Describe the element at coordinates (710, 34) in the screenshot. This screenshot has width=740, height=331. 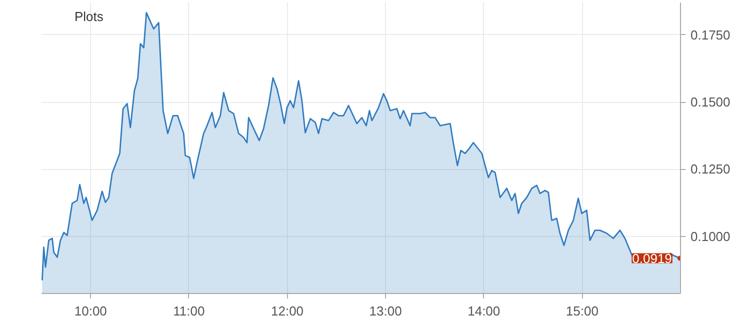
I see `y-tick-label: 0.1750` at that location.